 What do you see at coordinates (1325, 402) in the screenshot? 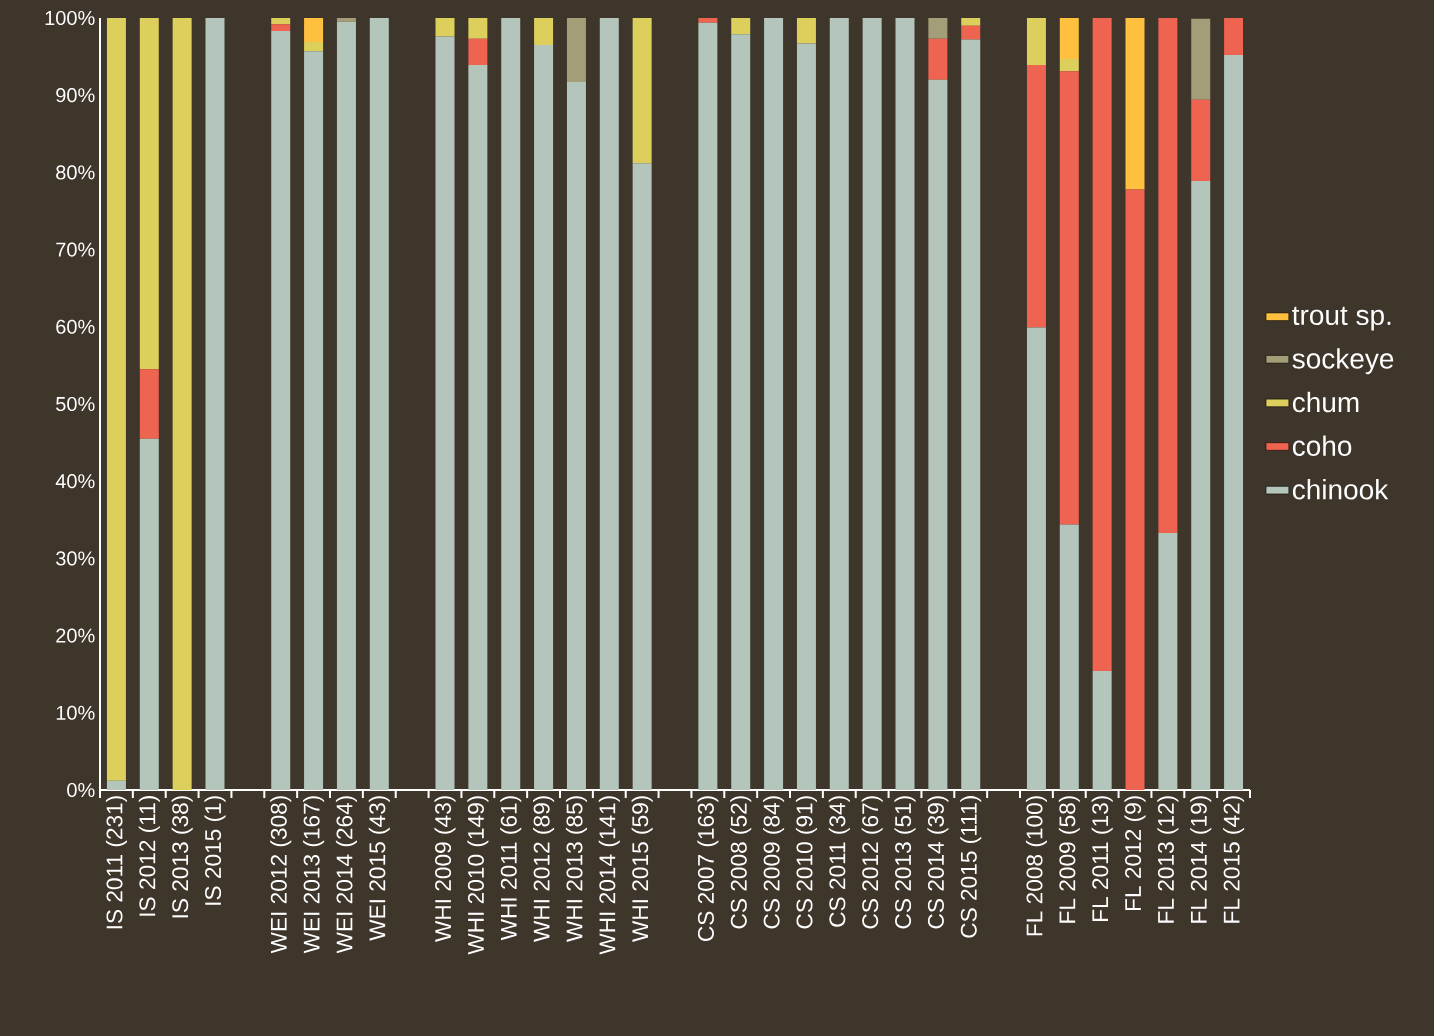
I see `legend-label: chum` at bounding box center [1325, 402].